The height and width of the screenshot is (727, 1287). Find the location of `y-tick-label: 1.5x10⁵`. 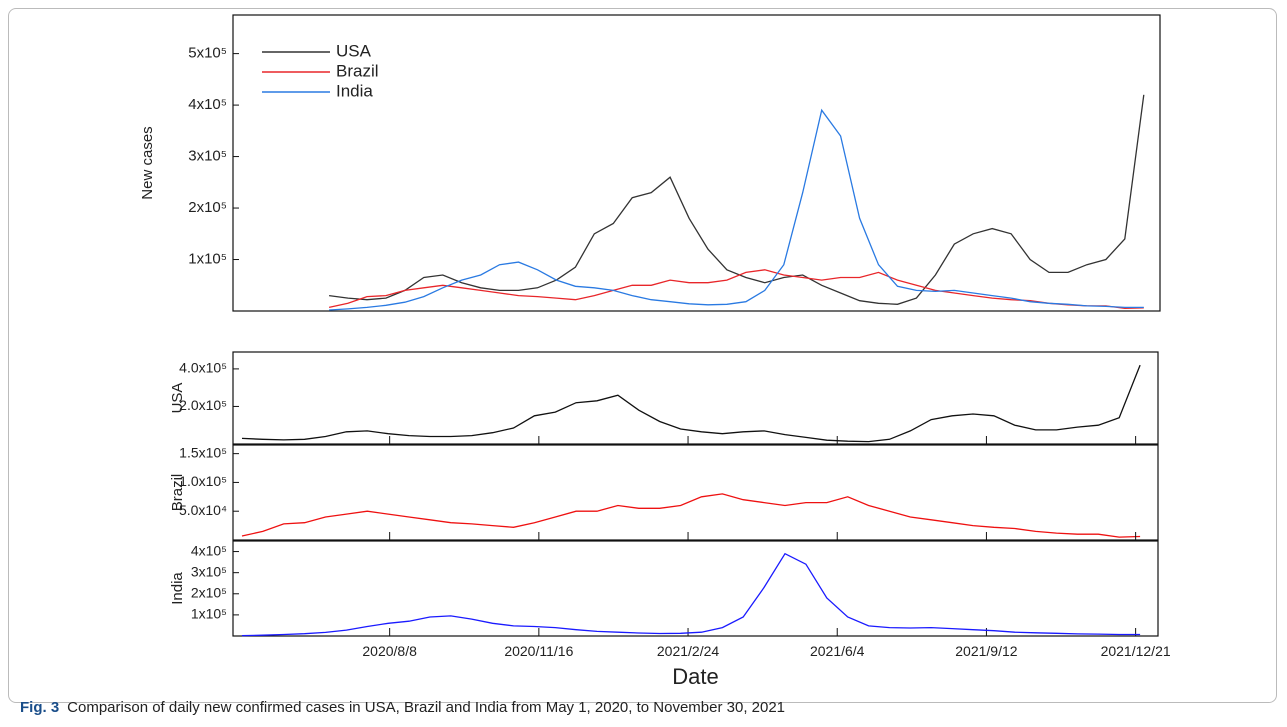

y-tick-label: 1.5x10⁵ is located at coordinates (203, 452).